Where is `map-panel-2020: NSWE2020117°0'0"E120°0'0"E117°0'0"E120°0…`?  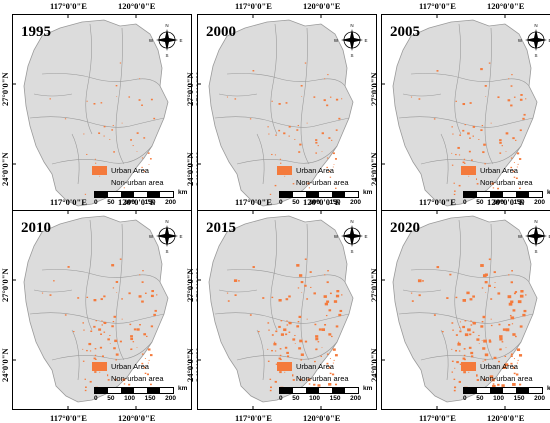
map-panel-2020: NSWE2020117°0'0"E120°0'0"E117°0'0"E120°0… is located at coordinates (465, 310).